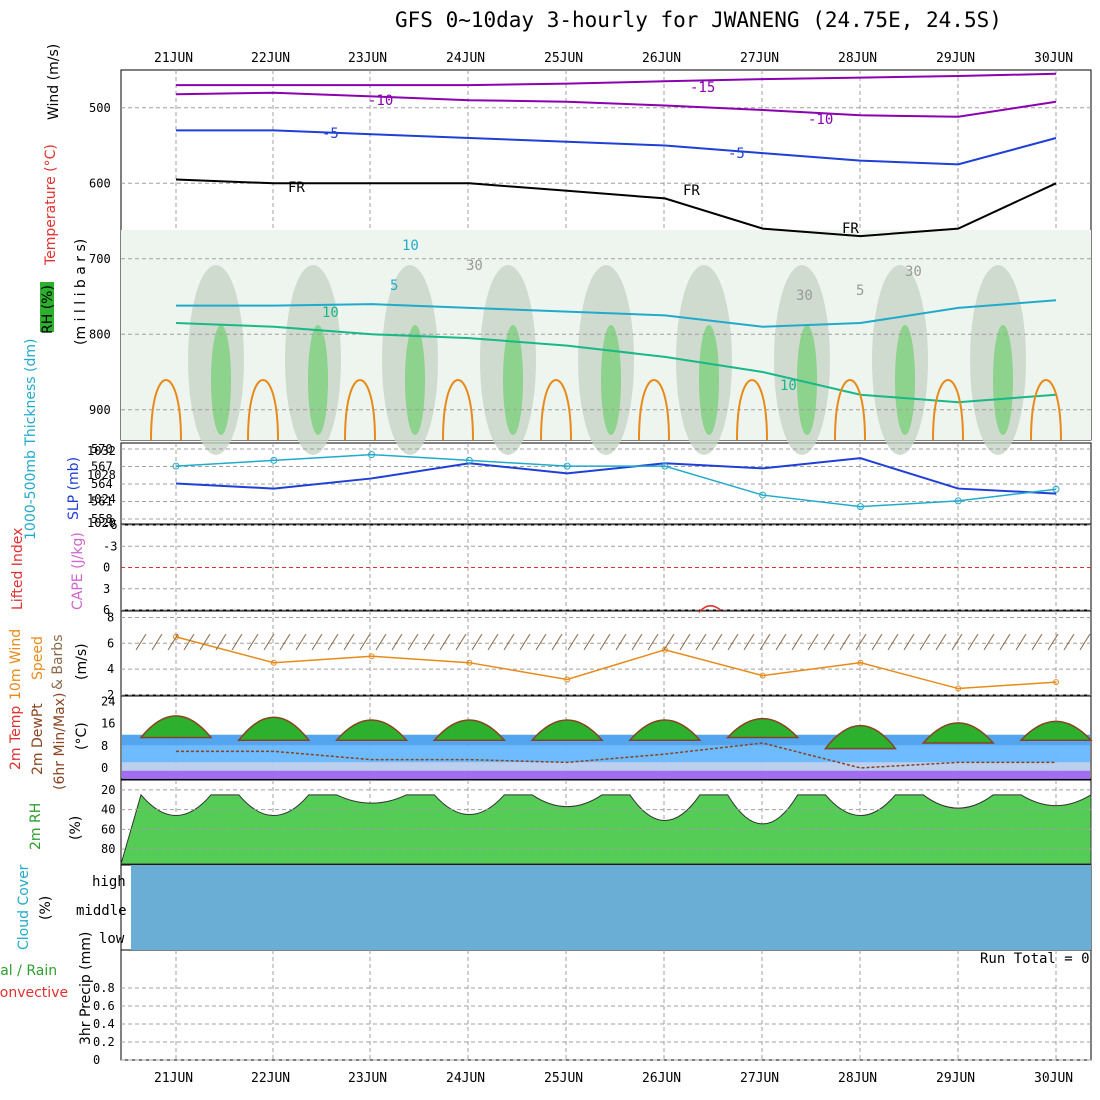 Image resolution: width=1100 pixels, height=1100 pixels. Describe the element at coordinates (108, 724) in the screenshot. I see `temp-tick-label: 16` at that location.